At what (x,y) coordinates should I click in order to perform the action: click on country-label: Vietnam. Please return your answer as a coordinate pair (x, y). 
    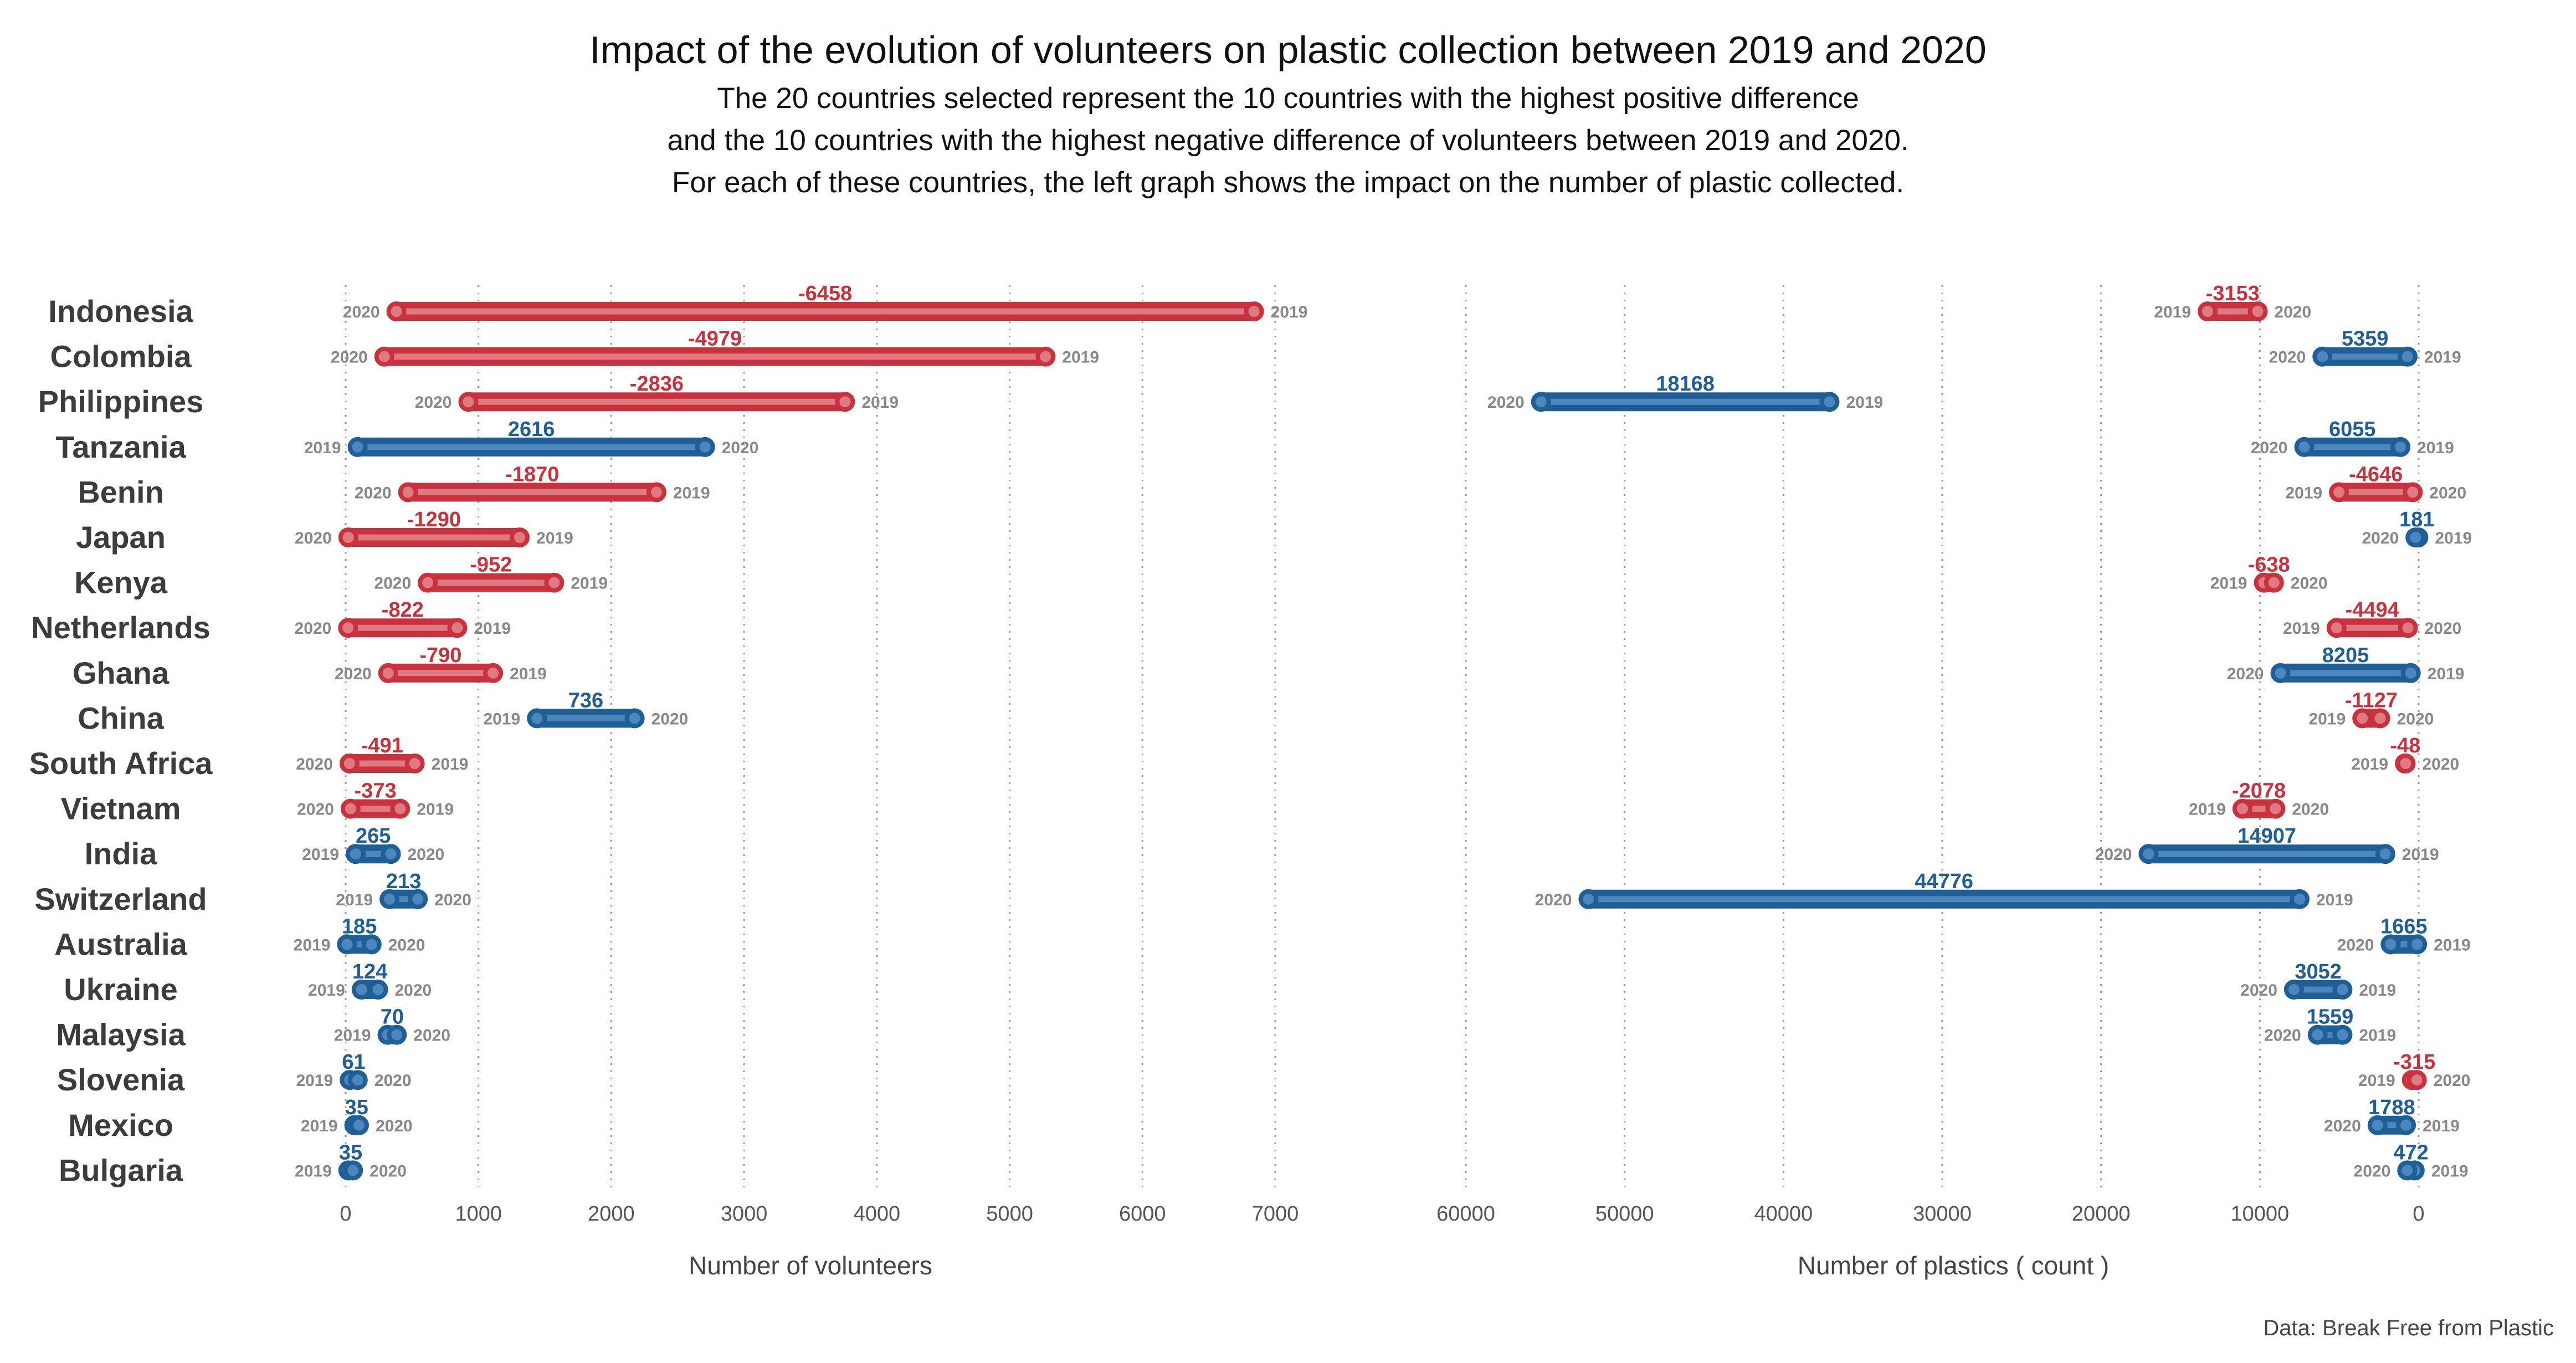
    Looking at the image, I should click on (121, 808).